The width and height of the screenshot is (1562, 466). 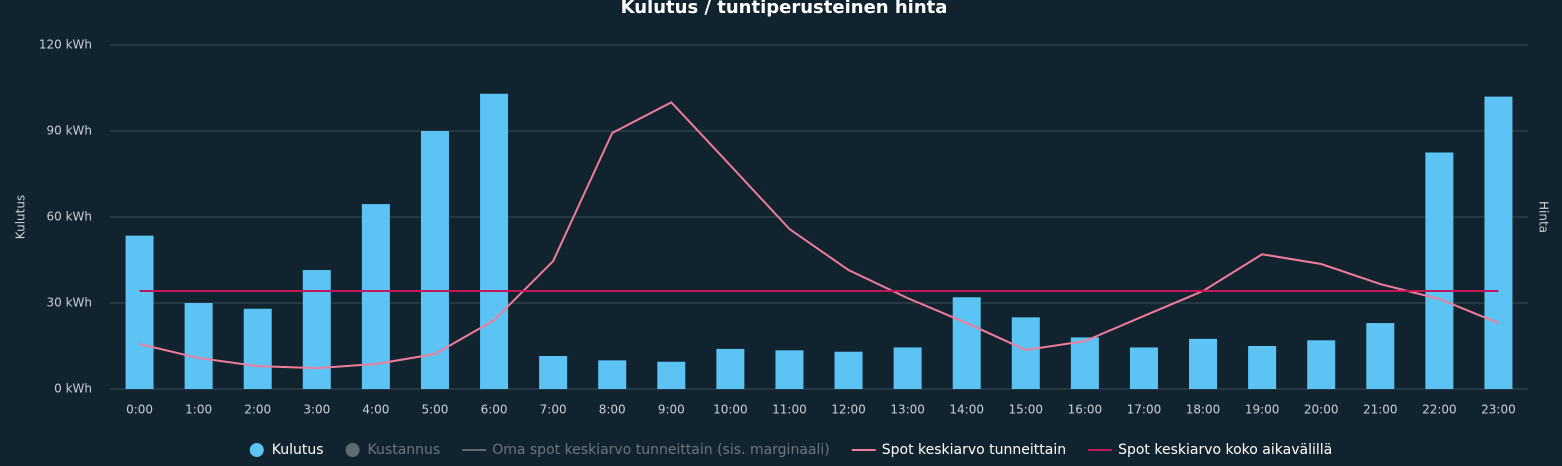 What do you see at coordinates (404, 450) in the screenshot?
I see `legend-label: Kustannus` at bounding box center [404, 450].